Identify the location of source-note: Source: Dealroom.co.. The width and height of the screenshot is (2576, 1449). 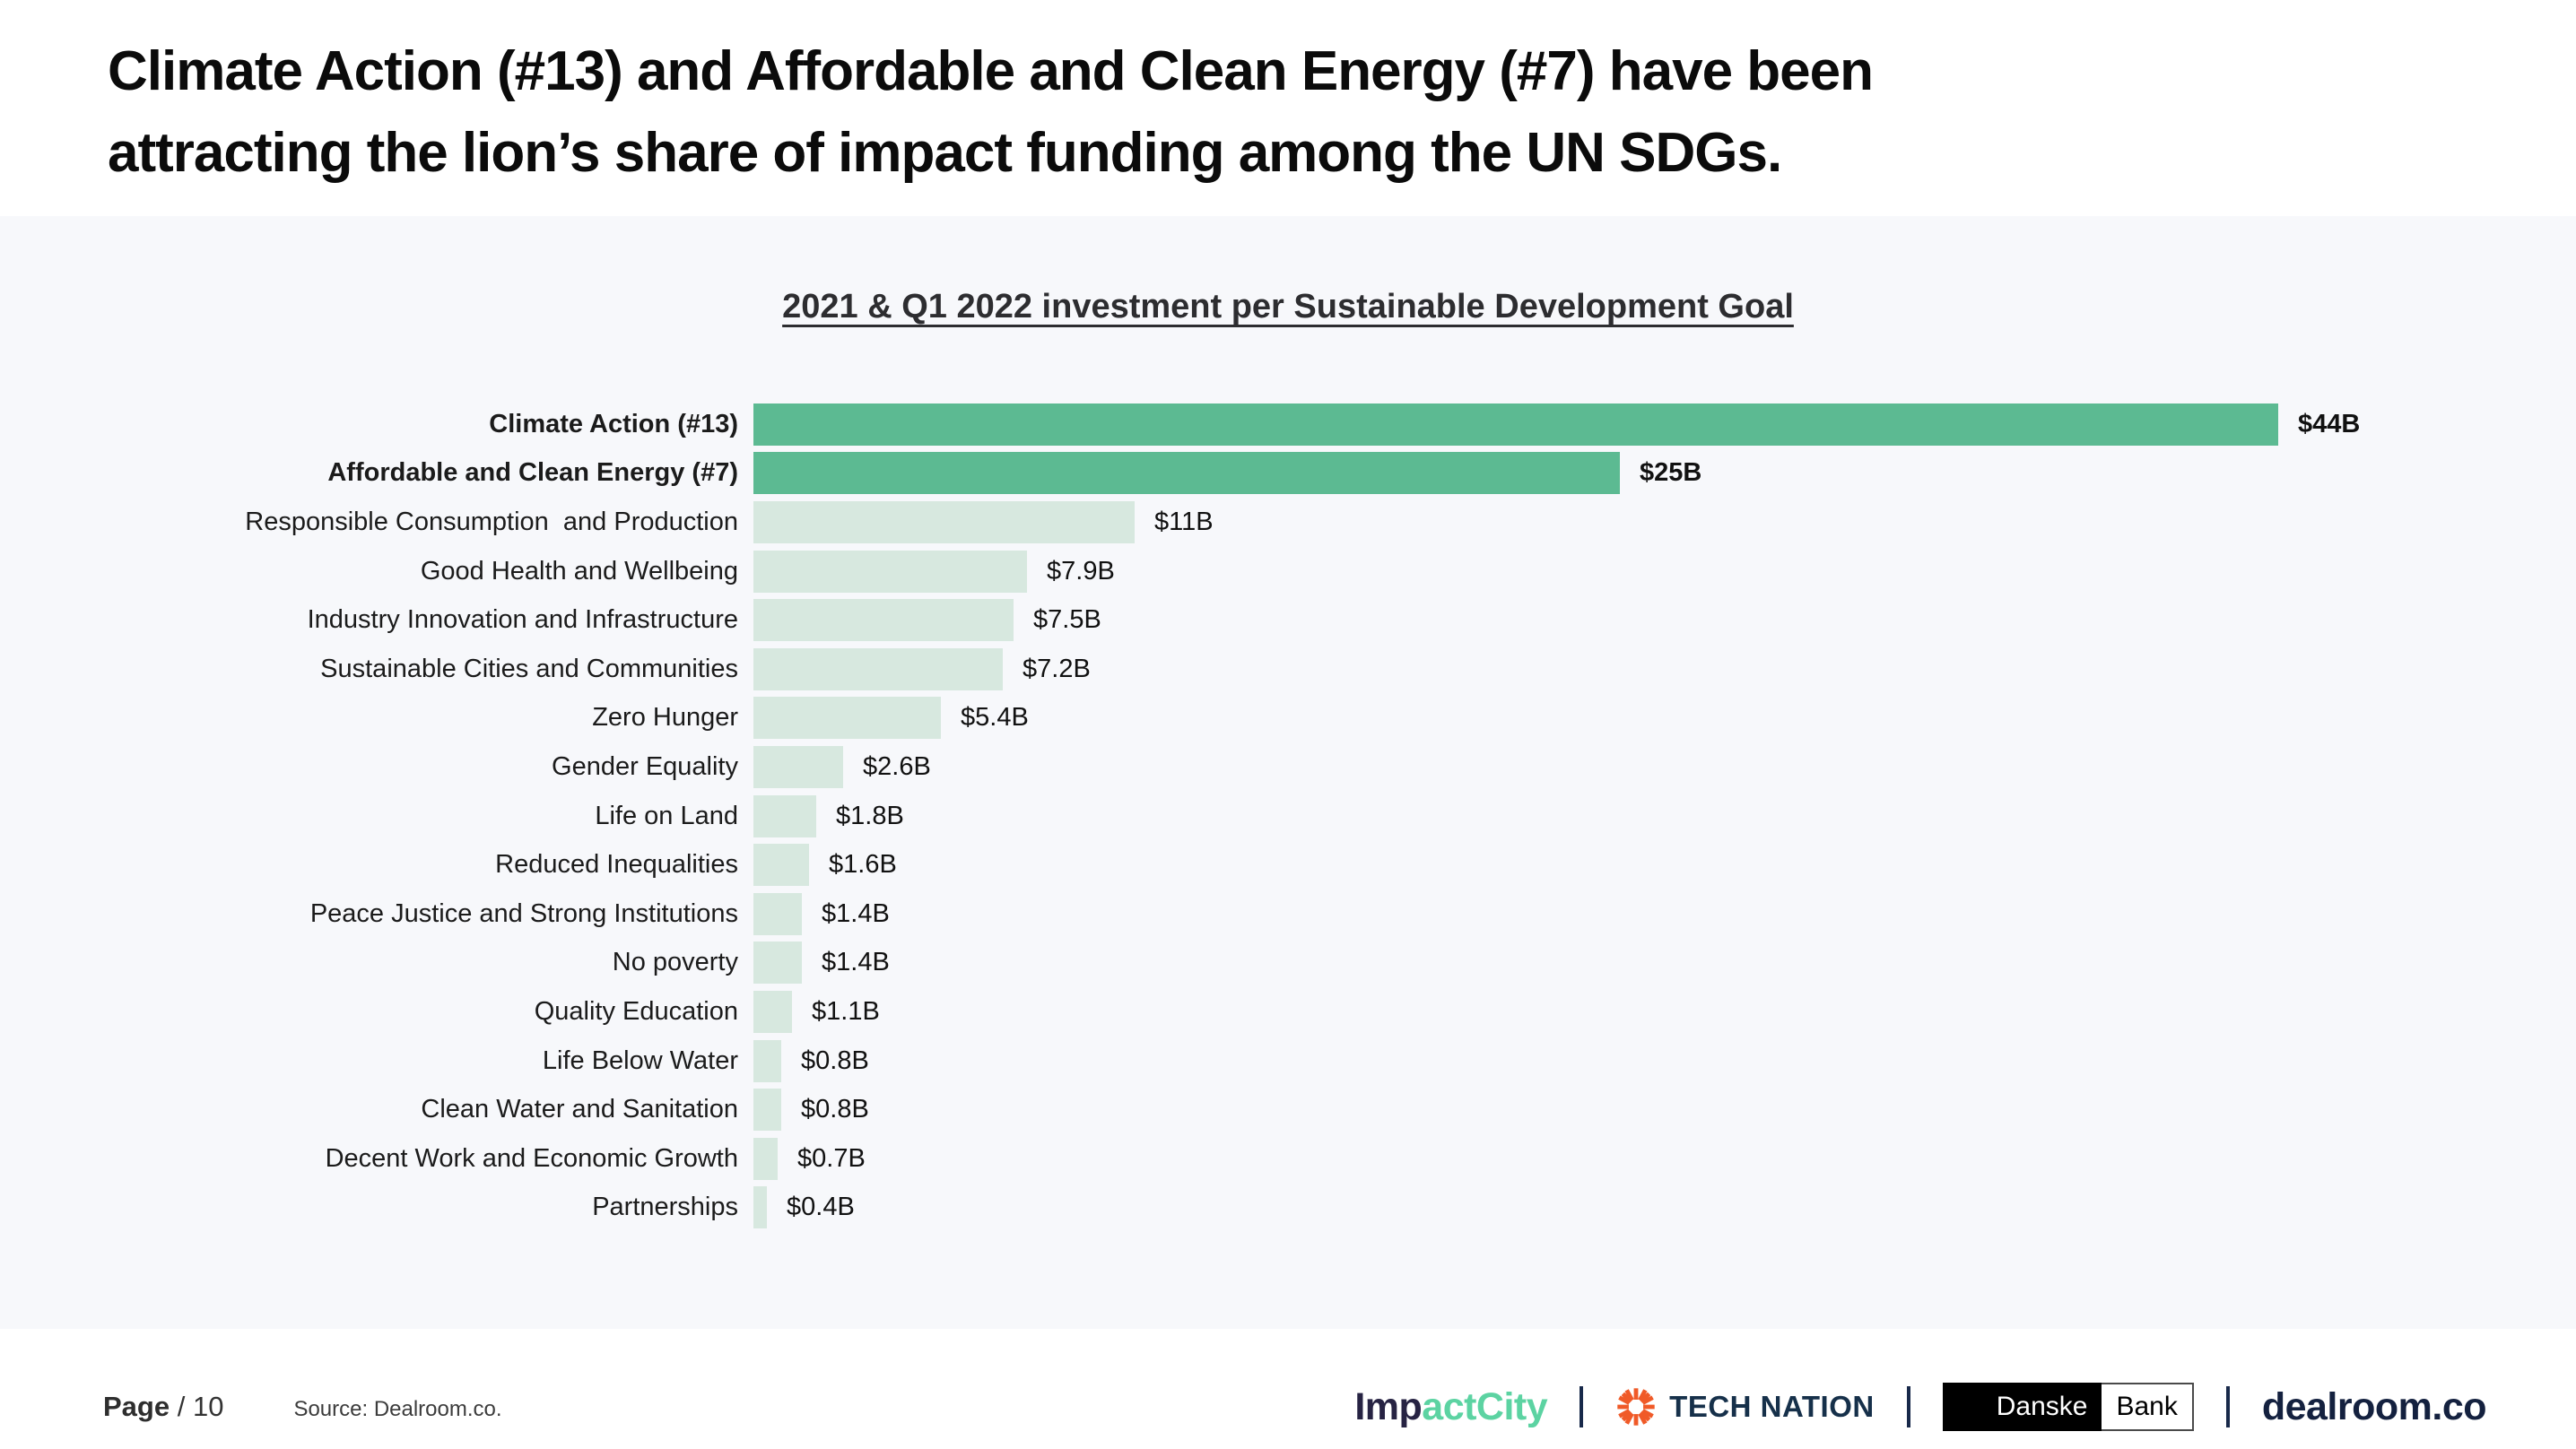
(397, 1409).